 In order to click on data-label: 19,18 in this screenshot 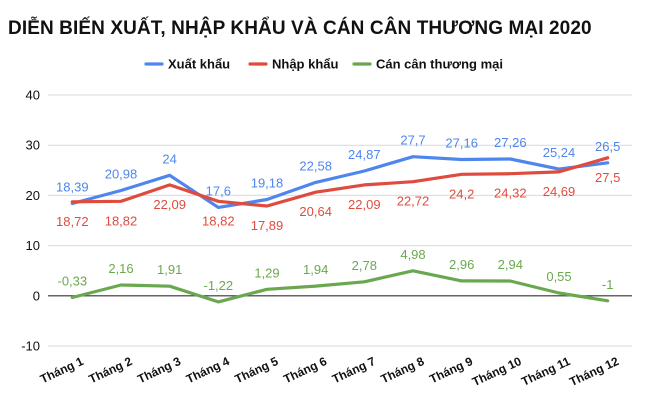, I will do `click(267, 183)`.